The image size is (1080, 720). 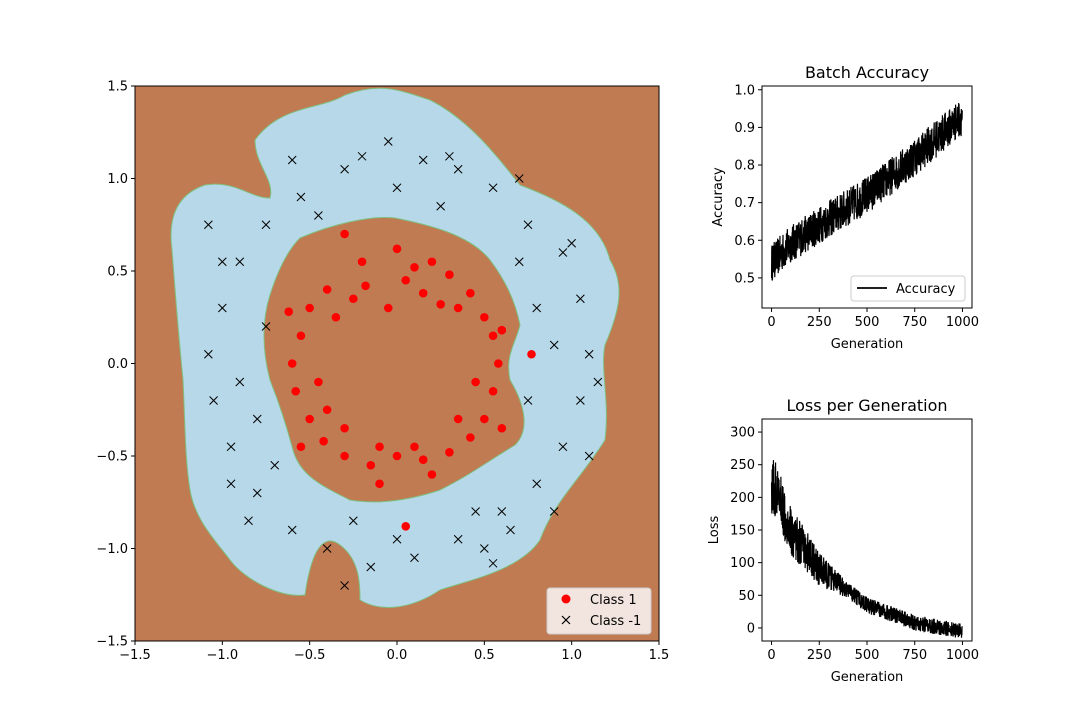 I want to click on scatter-legend-box, so click(x=599, y=611).